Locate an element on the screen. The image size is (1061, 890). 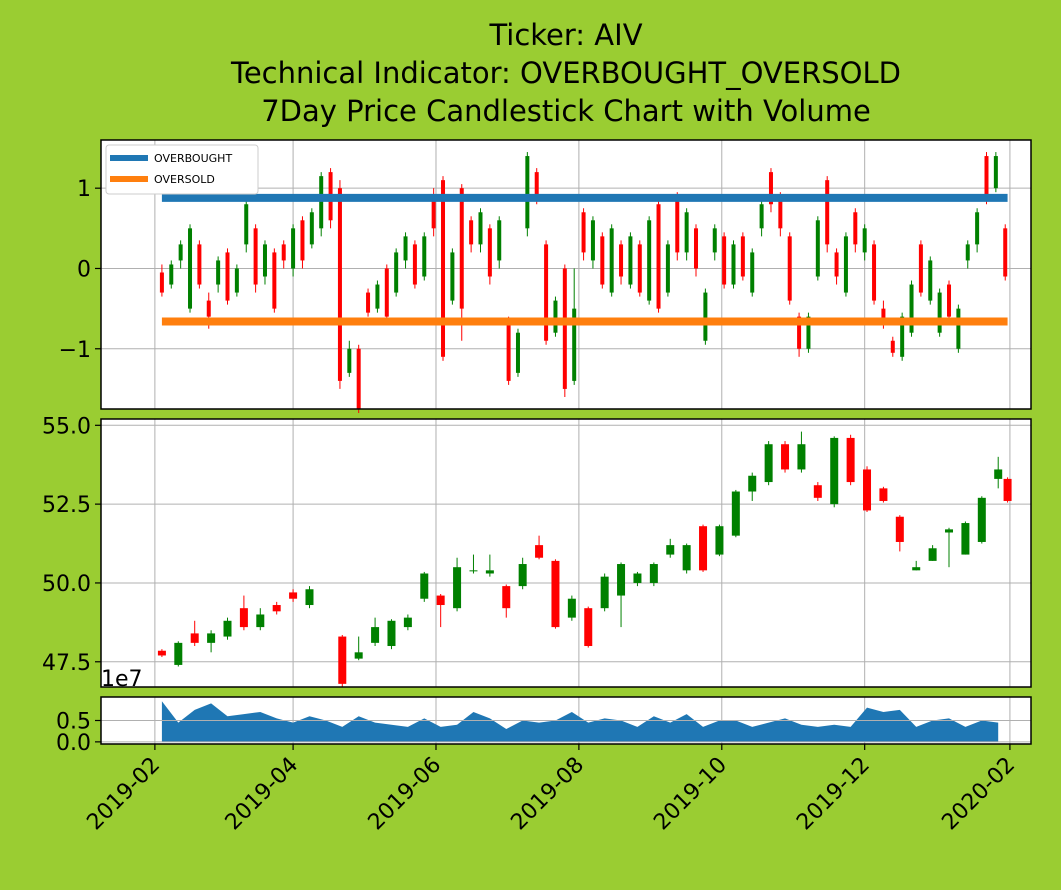
volume-panel: 0.50.0 is located at coordinates (544, 726).